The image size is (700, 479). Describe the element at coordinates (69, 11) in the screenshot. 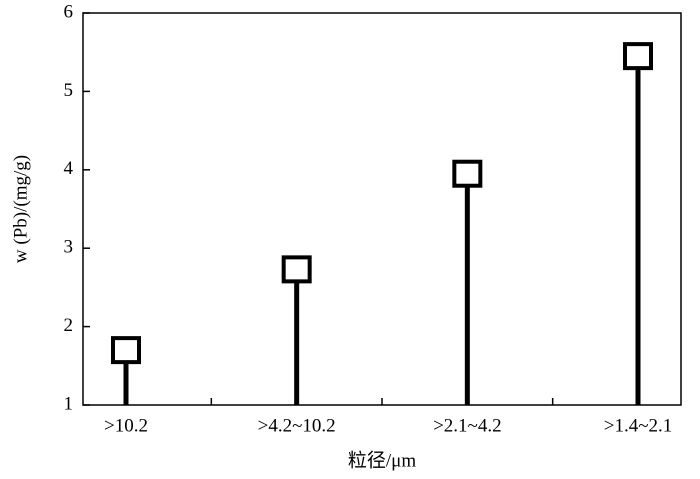

I see `y-tick-label: 6` at that location.